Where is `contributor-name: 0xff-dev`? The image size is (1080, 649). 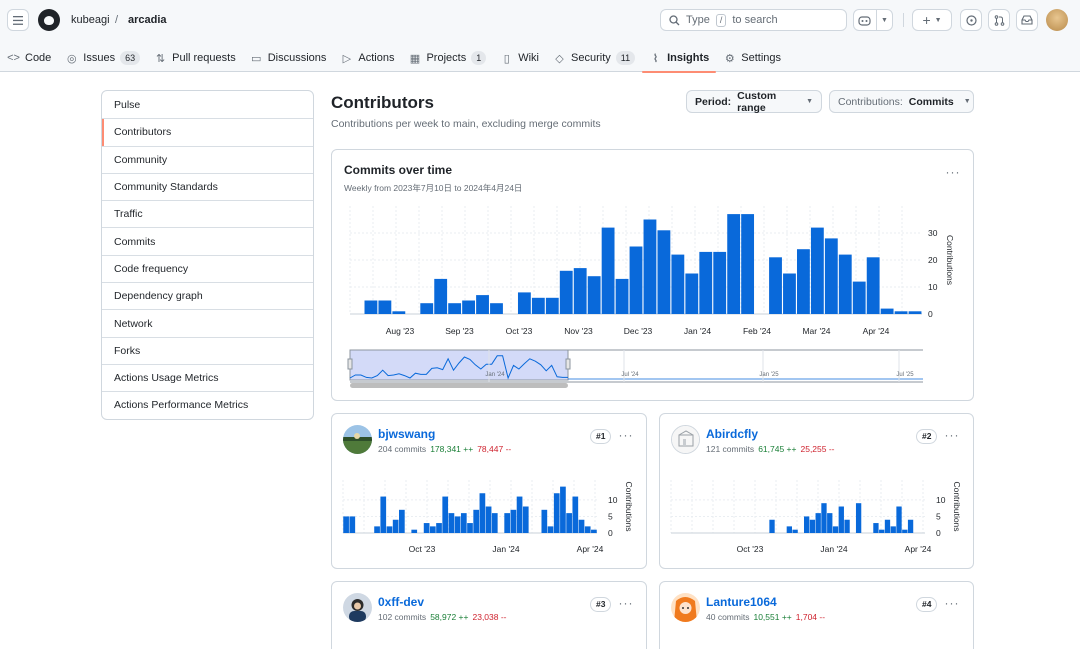
contributor-name: 0xff-dev is located at coordinates (401, 602).